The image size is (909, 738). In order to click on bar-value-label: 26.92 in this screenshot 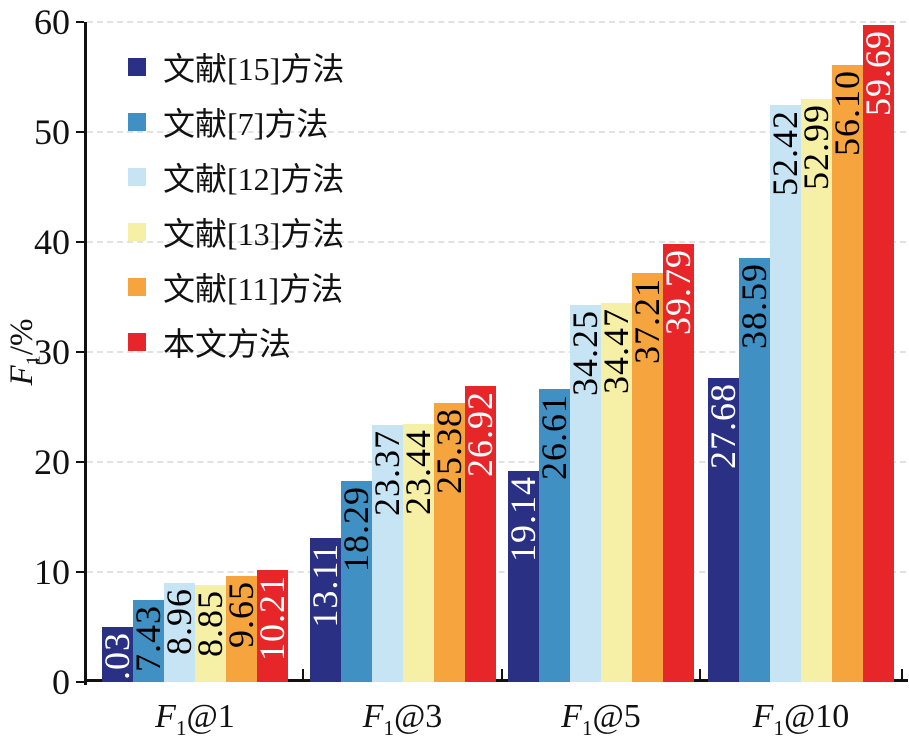, I will do `click(479, 433)`.